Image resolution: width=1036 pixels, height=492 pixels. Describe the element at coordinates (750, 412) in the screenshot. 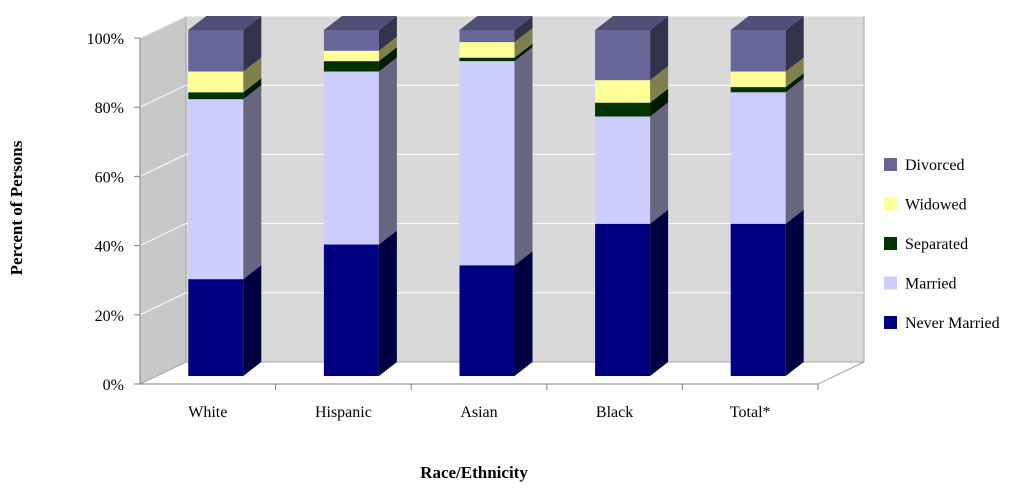

I see `x-tick-label: Total*` at that location.